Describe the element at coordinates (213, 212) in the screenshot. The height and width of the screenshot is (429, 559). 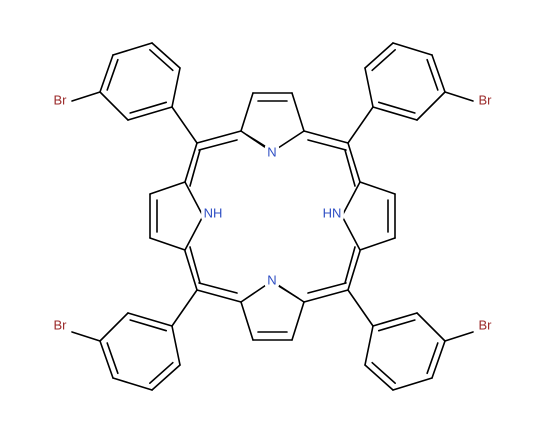
I see `atom-label: NH` at that location.